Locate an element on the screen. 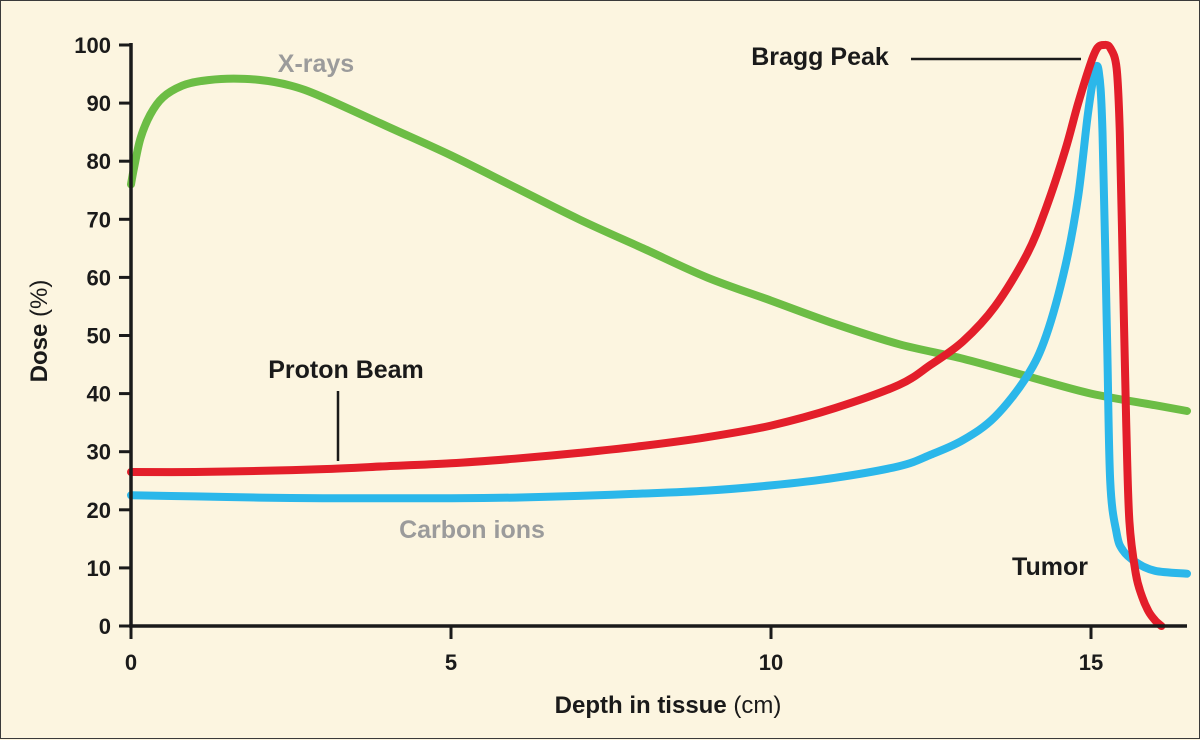  y-tick-label: 70 is located at coordinates (99, 219).